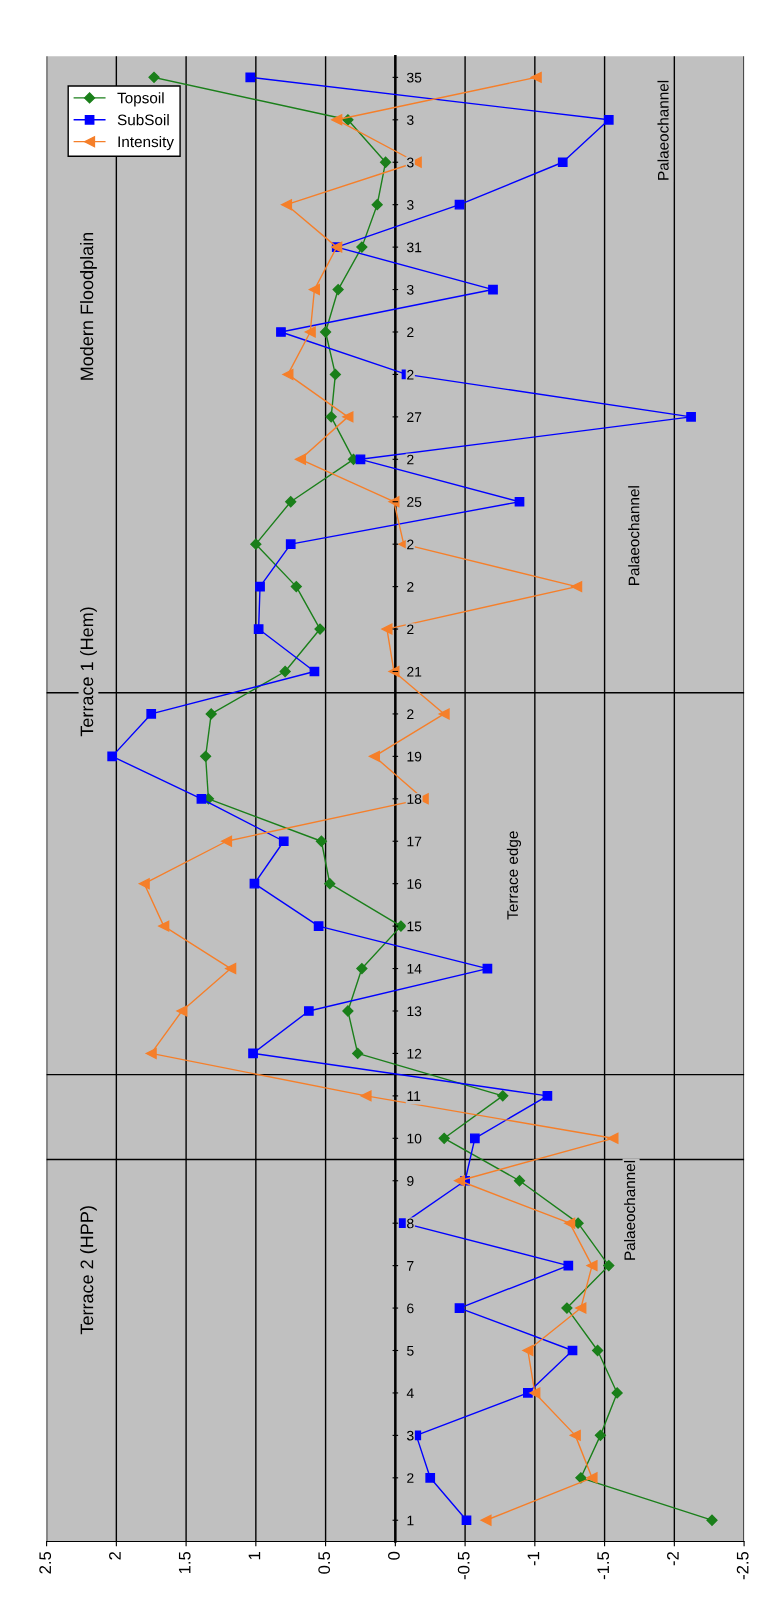  I want to click on legend-label: SubSoil, so click(143, 120).